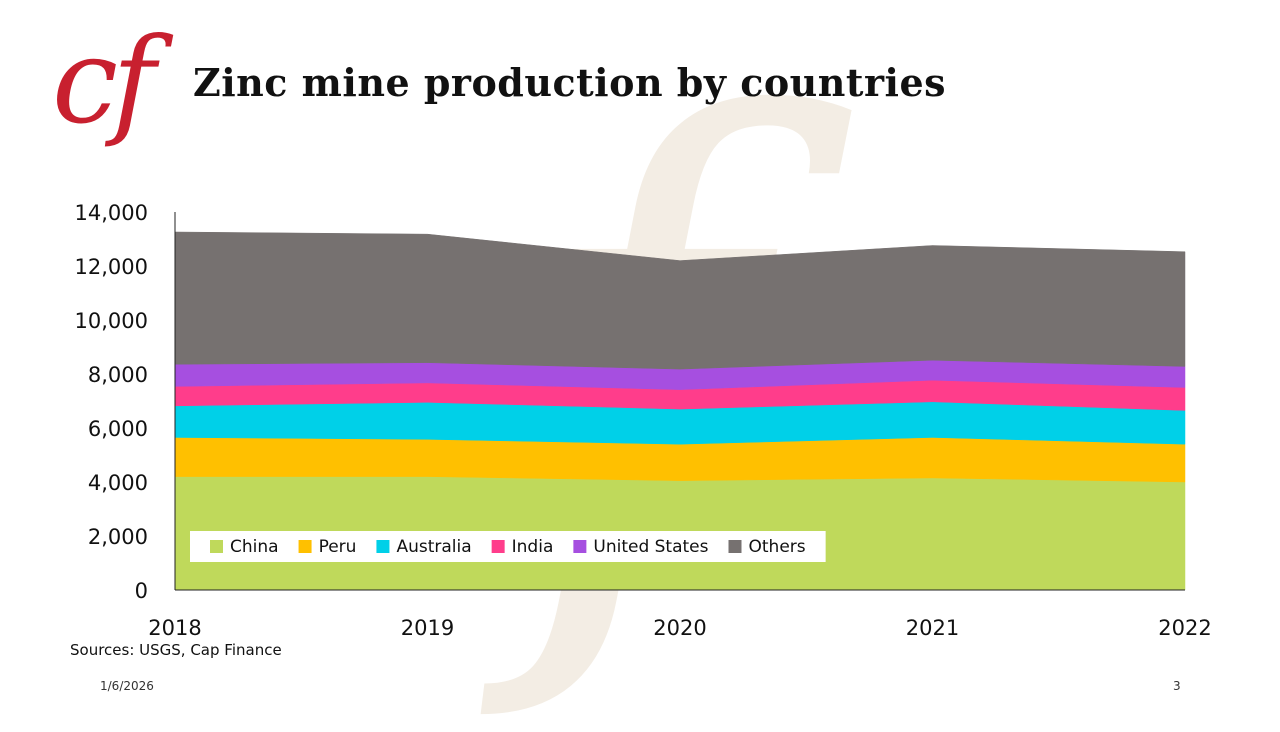 The width and height of the screenshot is (1280, 732). I want to click on y-tick-label: 4,000, so click(118, 483).